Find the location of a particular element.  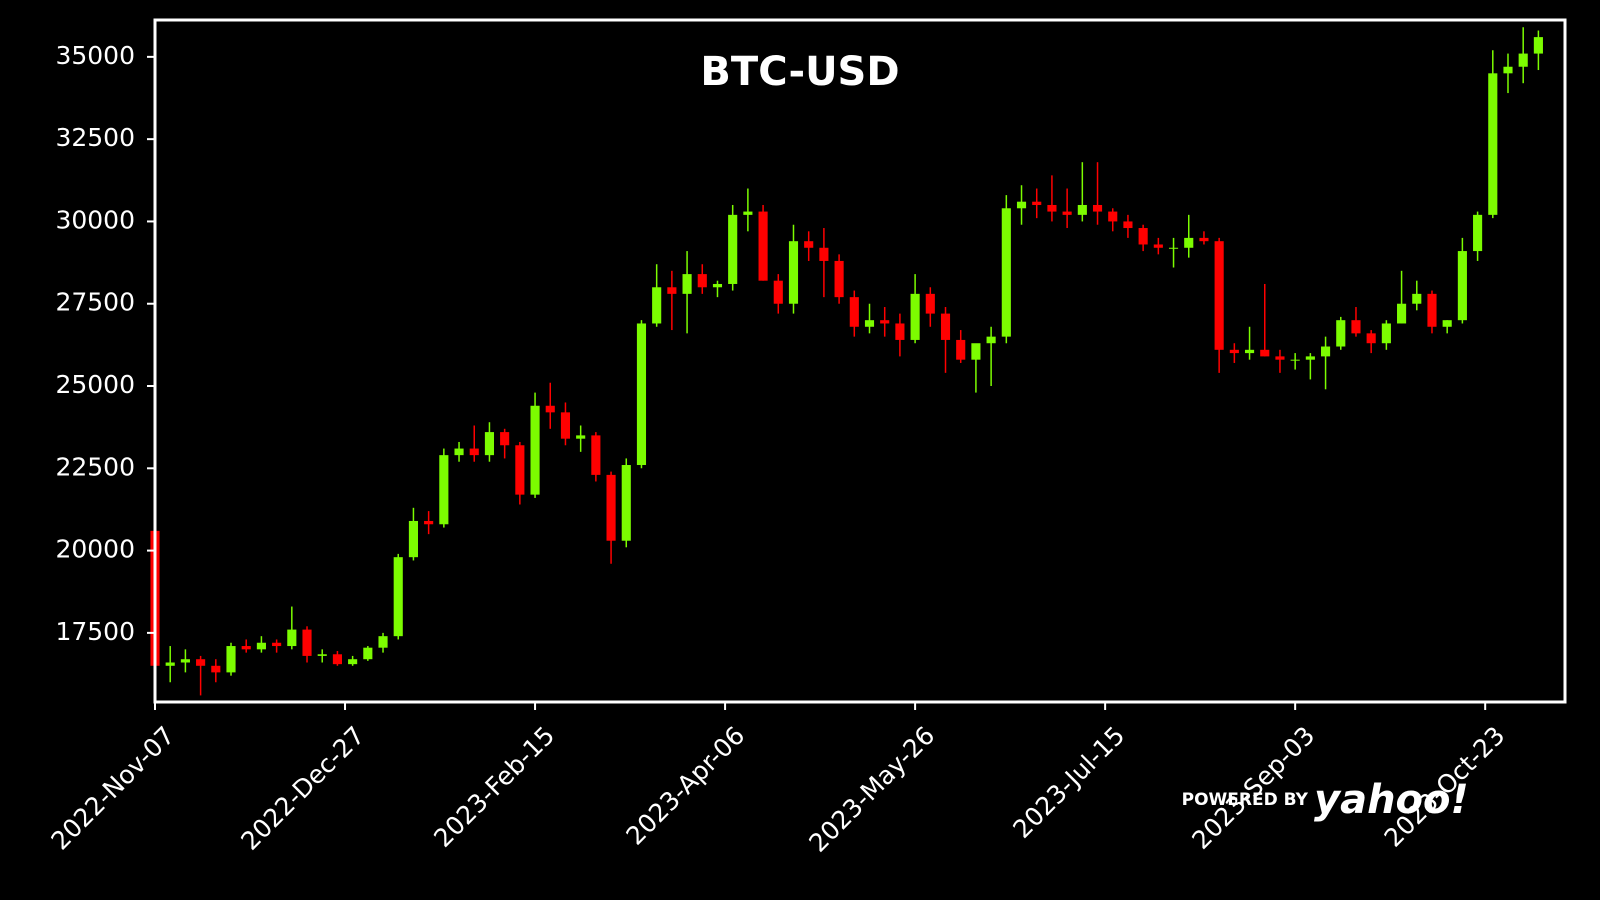

watermark-prefix: POWERED BY is located at coordinates (1245, 800).